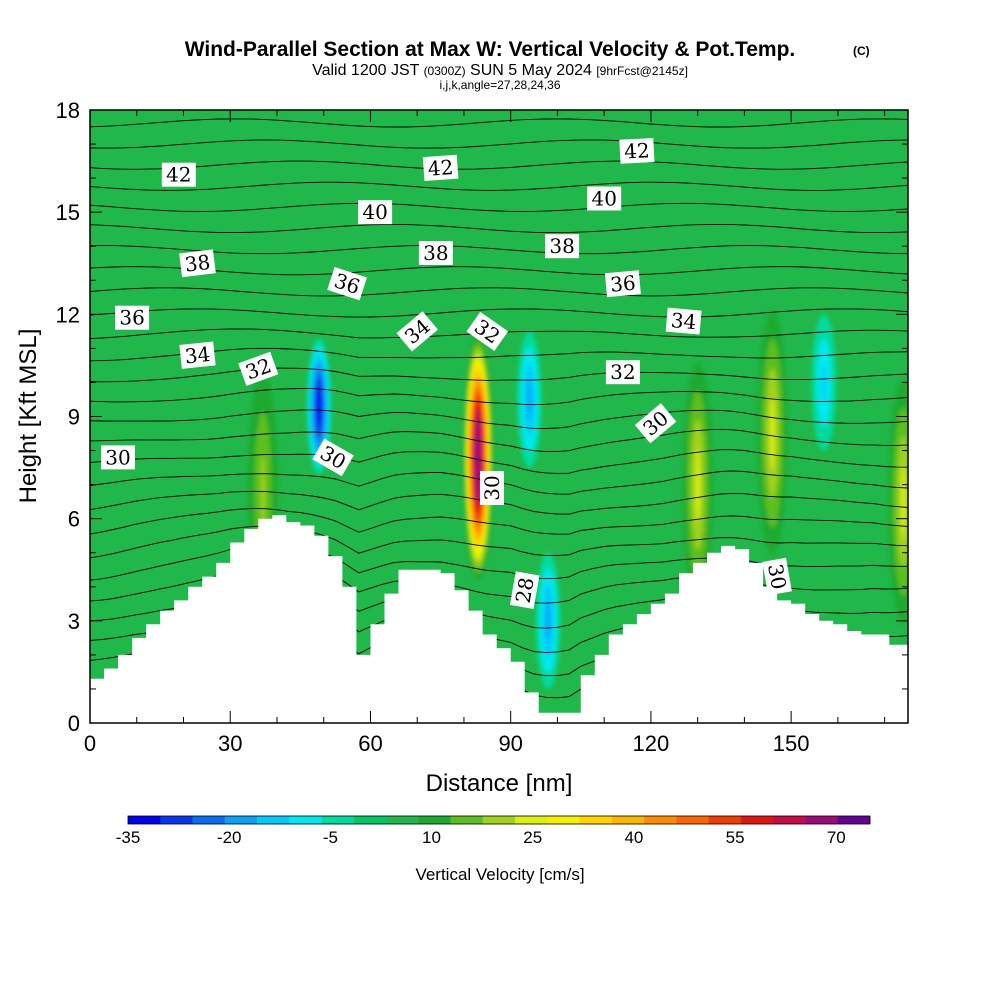 This screenshot has height=1000, width=1000. What do you see at coordinates (330, 837) in the screenshot?
I see `colorbar-tick-label: -5` at bounding box center [330, 837].